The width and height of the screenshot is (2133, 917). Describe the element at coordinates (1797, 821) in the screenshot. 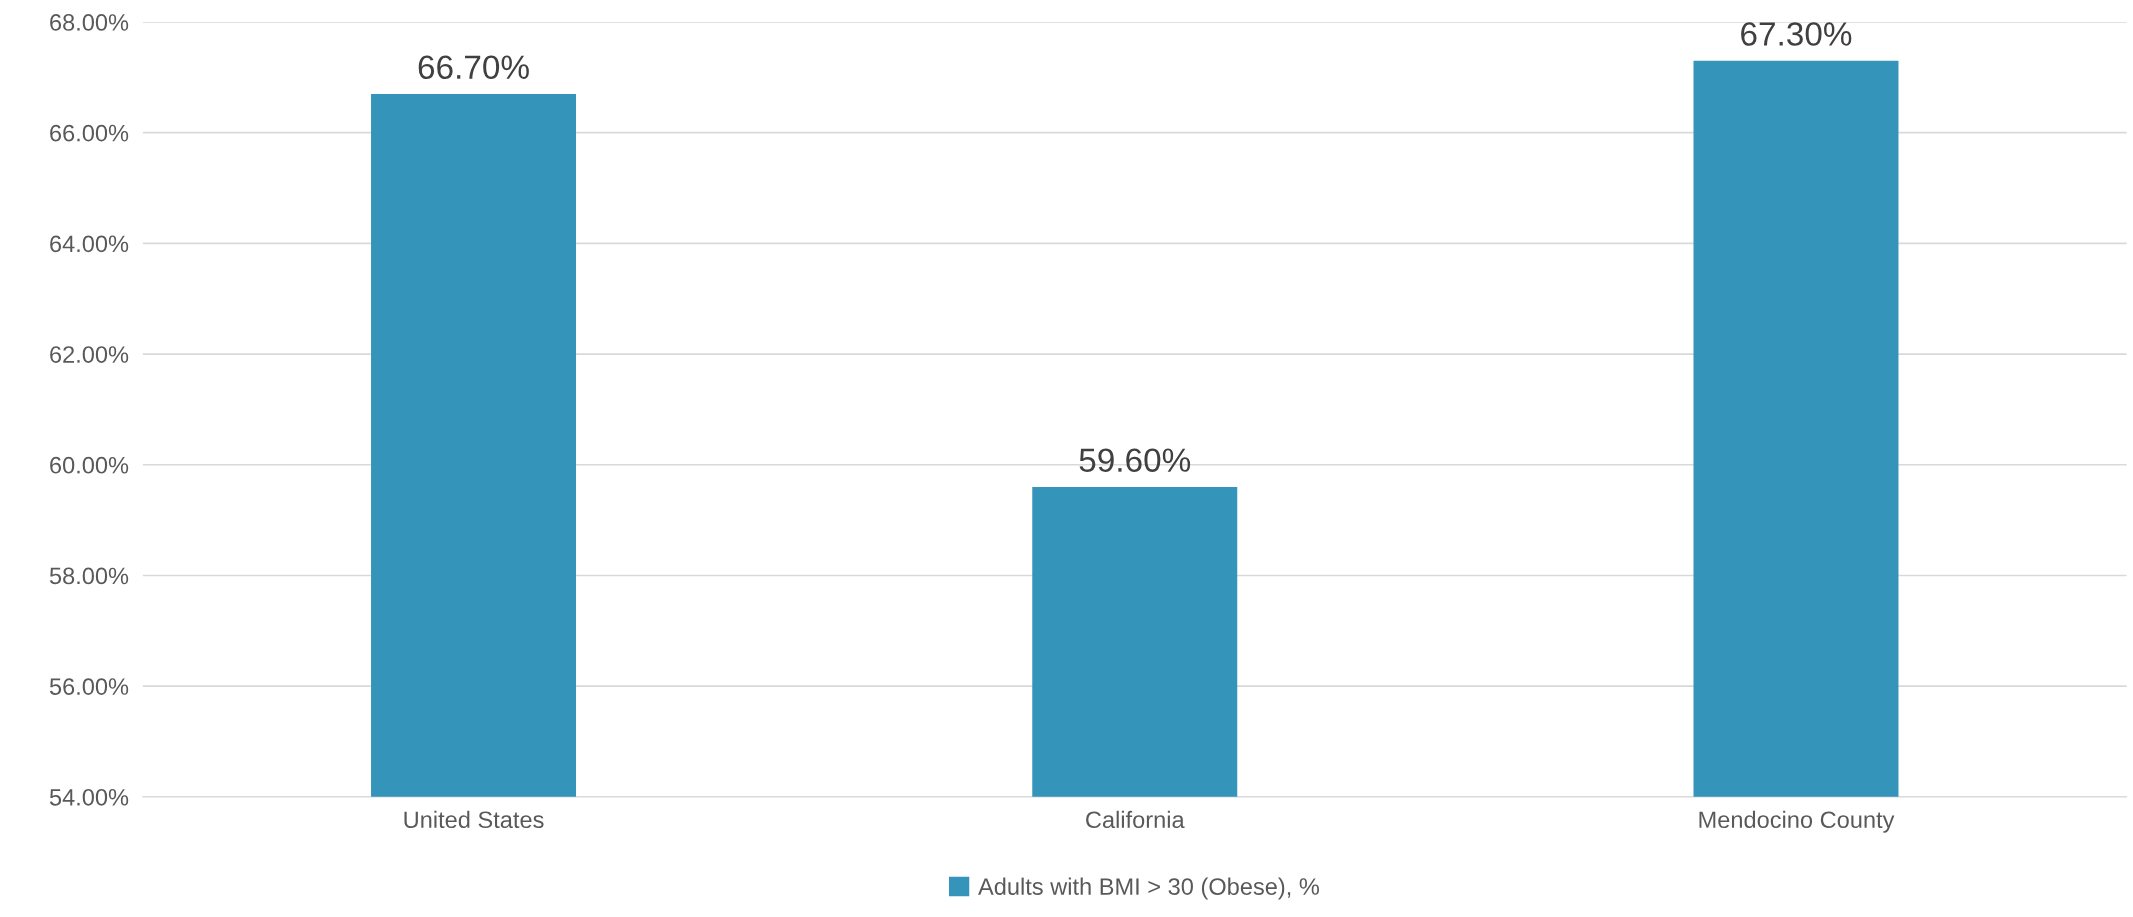

I see `x-tick-label: Mendocino County` at that location.